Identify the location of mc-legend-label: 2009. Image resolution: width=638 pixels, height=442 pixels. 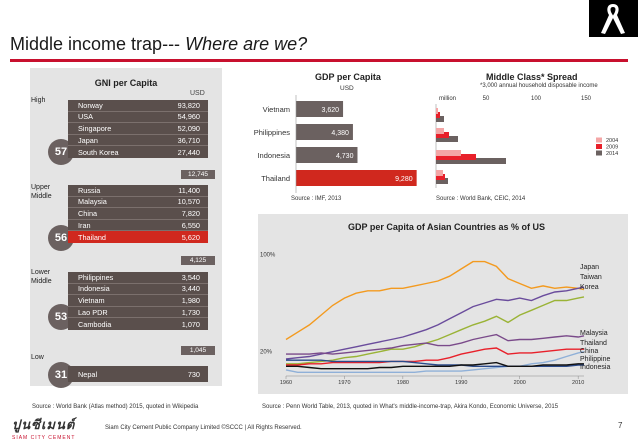
(612, 148).